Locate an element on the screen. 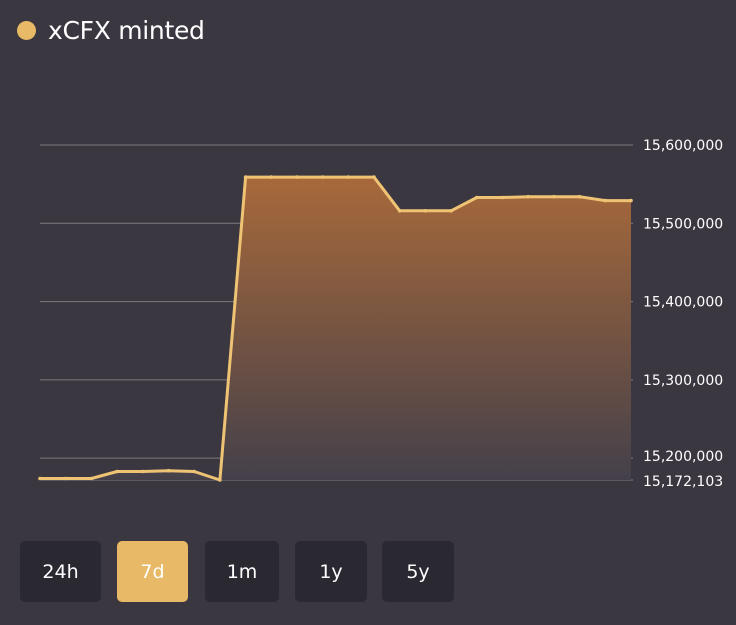  range-button-24h: 24h is located at coordinates (60, 571).